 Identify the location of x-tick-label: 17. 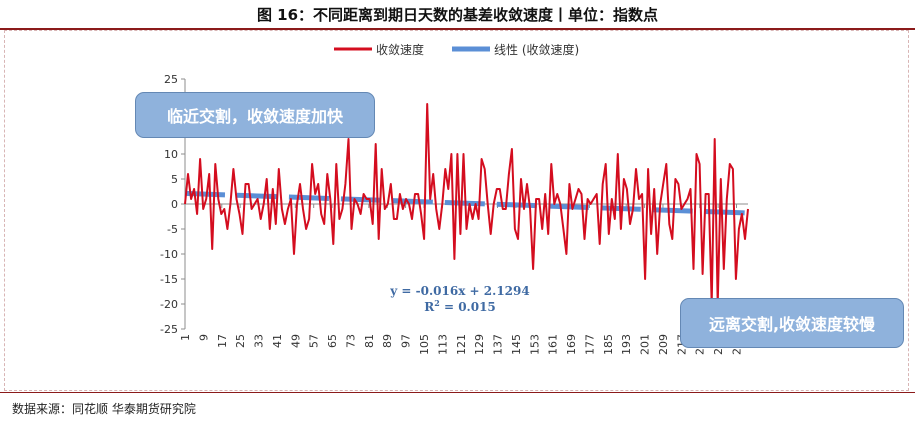
(222, 341).